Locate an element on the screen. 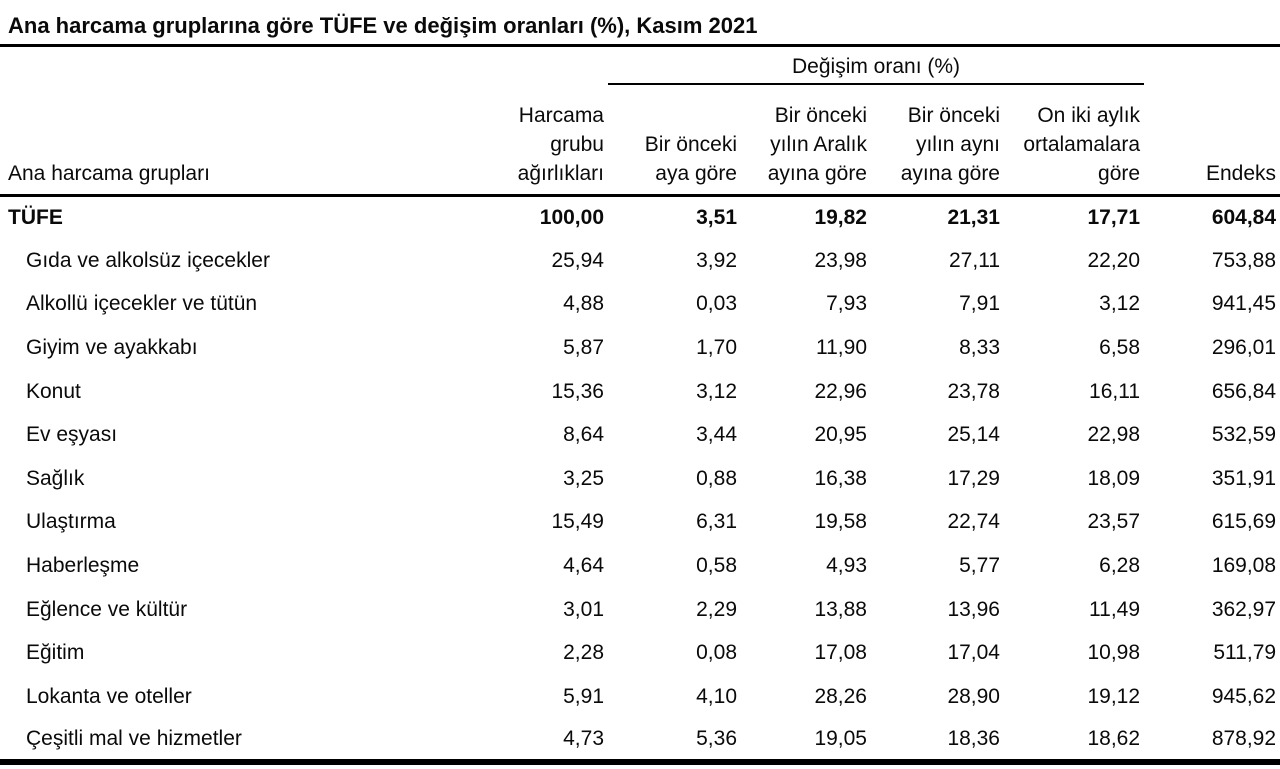 The height and width of the screenshot is (769, 1280). row-value: 8,33 is located at coordinates (979, 348).